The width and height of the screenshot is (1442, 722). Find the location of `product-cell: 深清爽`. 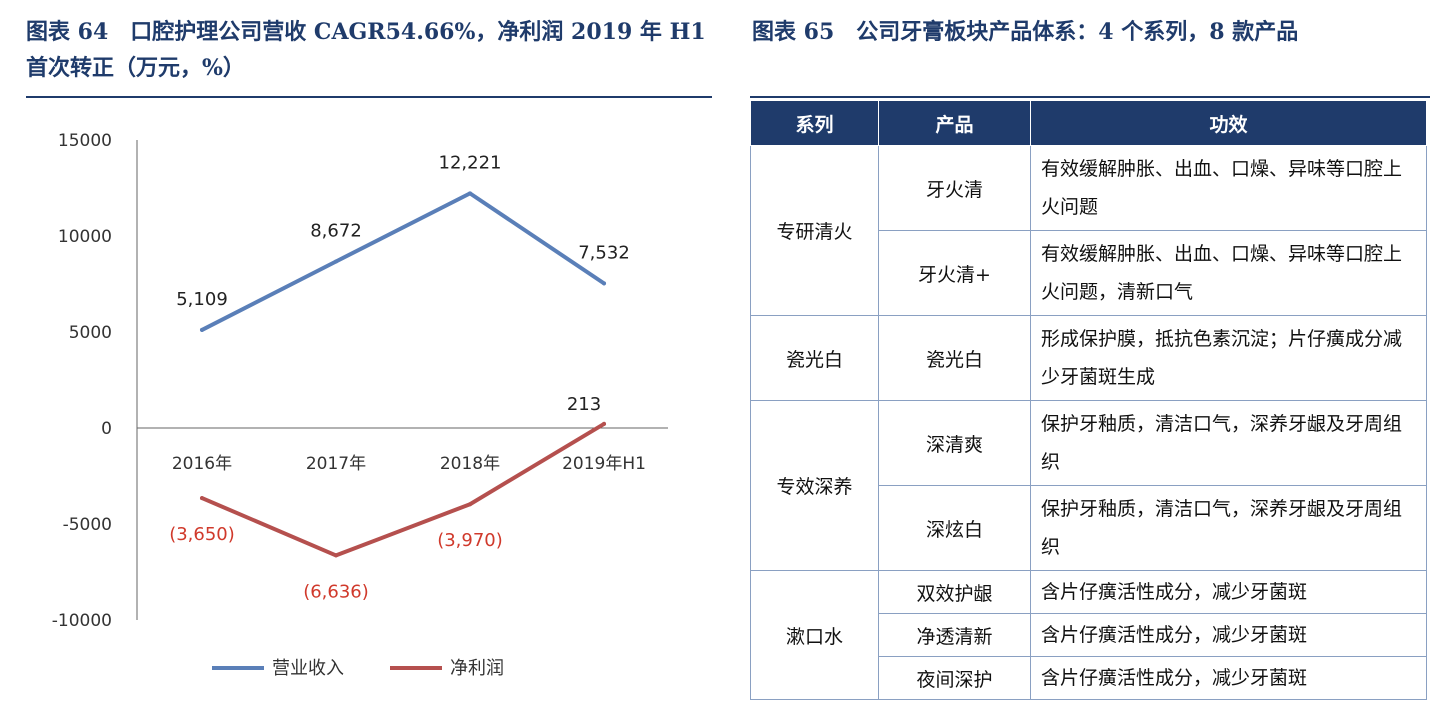

product-cell: 深清爽 is located at coordinates (954, 443).